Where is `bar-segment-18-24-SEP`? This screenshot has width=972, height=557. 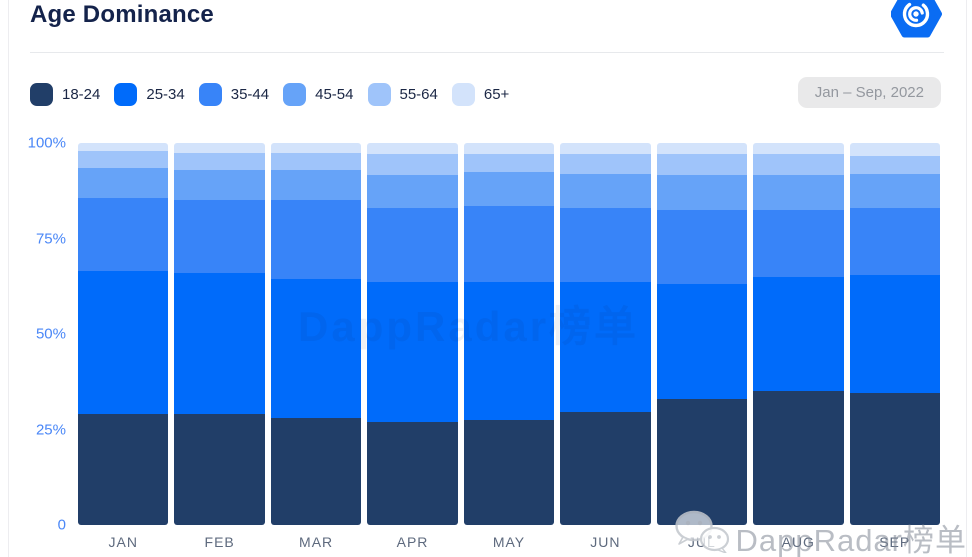 bar-segment-18-24-SEP is located at coordinates (894, 459).